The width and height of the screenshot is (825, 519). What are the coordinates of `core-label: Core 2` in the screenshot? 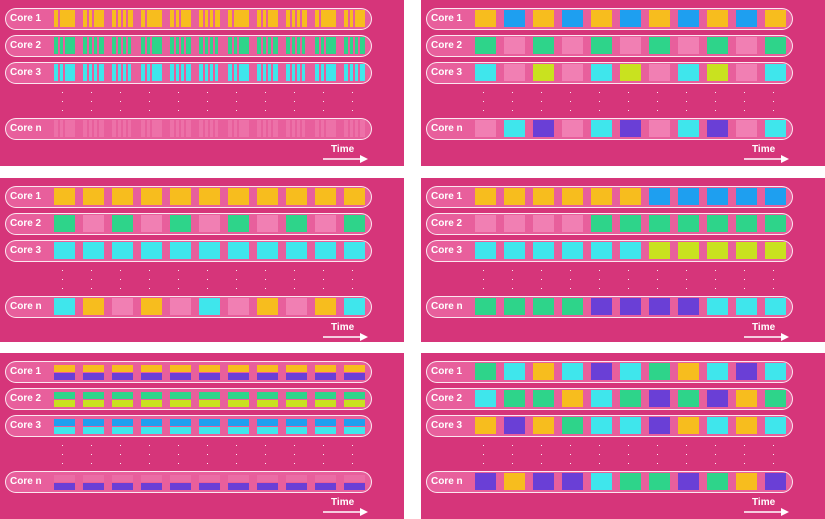 It's located at (26, 398).